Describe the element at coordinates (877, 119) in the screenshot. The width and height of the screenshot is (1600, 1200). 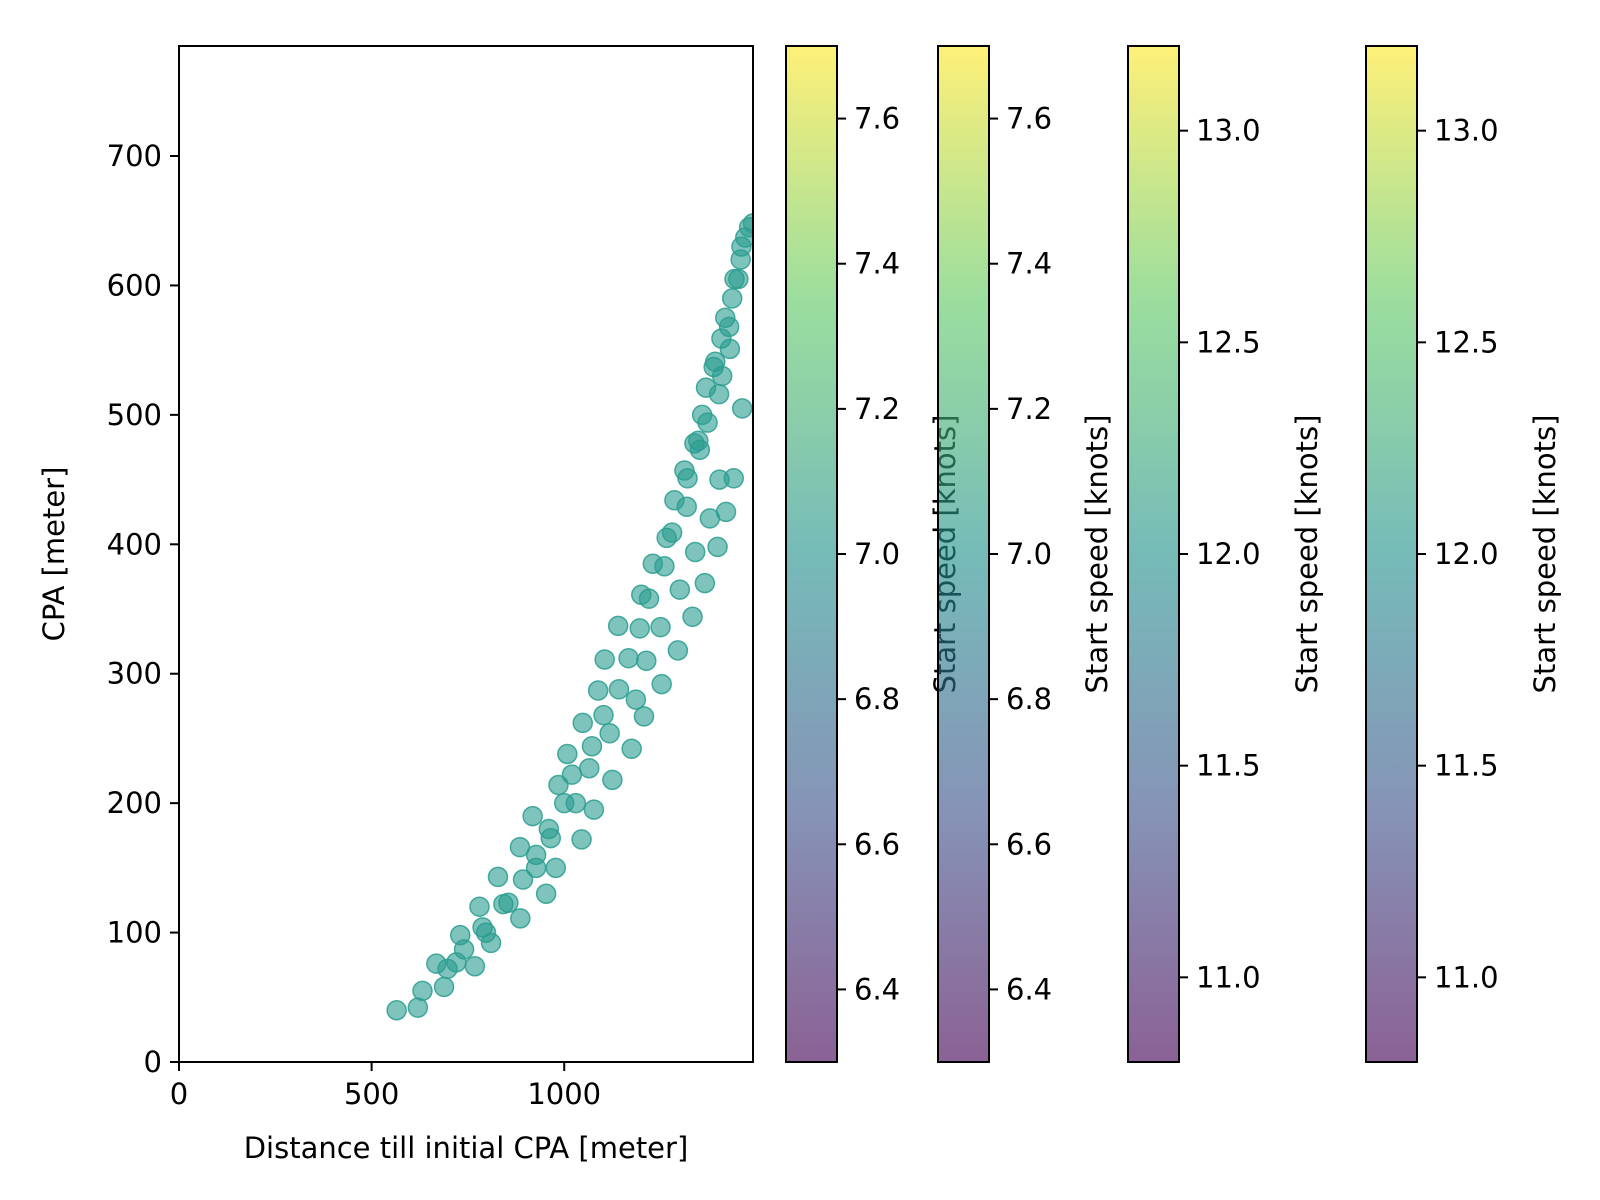
I see `colorbar-tick-label: 7.6` at that location.